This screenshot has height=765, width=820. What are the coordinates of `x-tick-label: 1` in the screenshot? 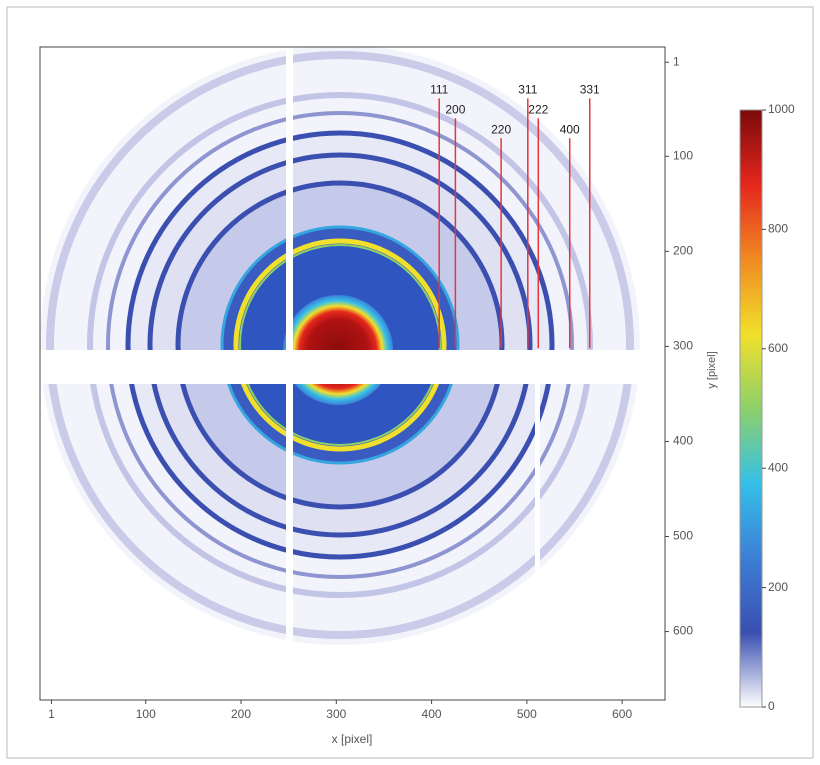 It's located at (51, 714).